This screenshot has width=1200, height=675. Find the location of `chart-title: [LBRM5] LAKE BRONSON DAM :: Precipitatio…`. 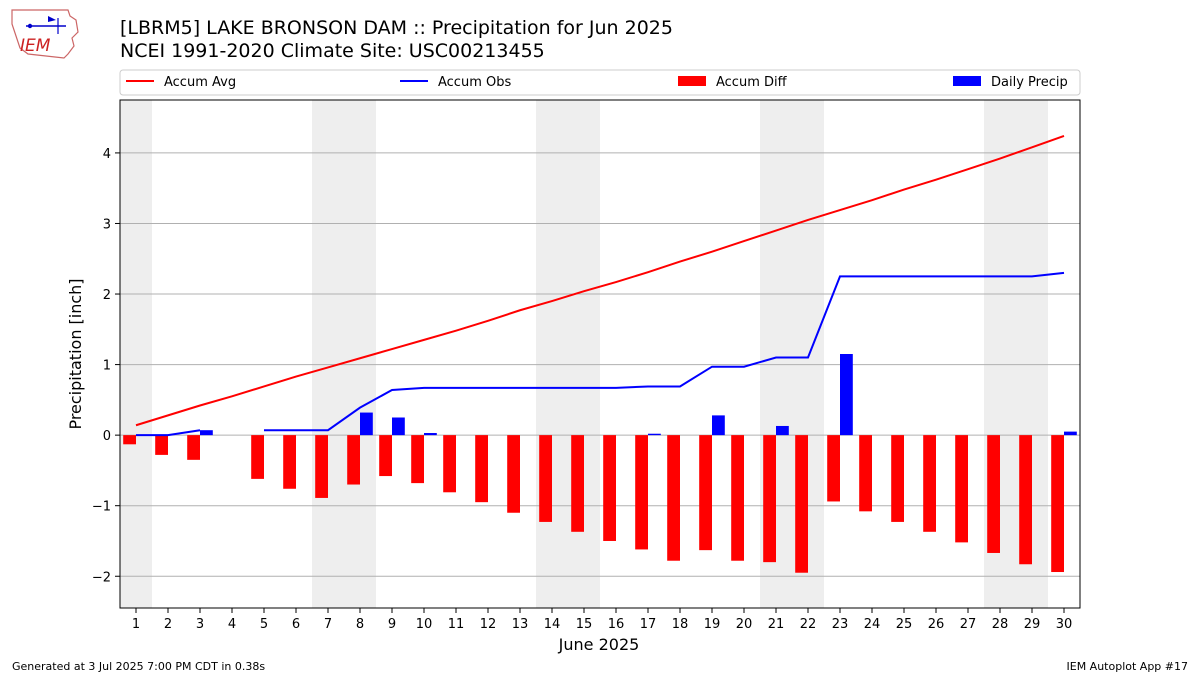

chart-title: [LBRM5] LAKE BRONSON DAM :: Precipitatio… is located at coordinates (396, 28).